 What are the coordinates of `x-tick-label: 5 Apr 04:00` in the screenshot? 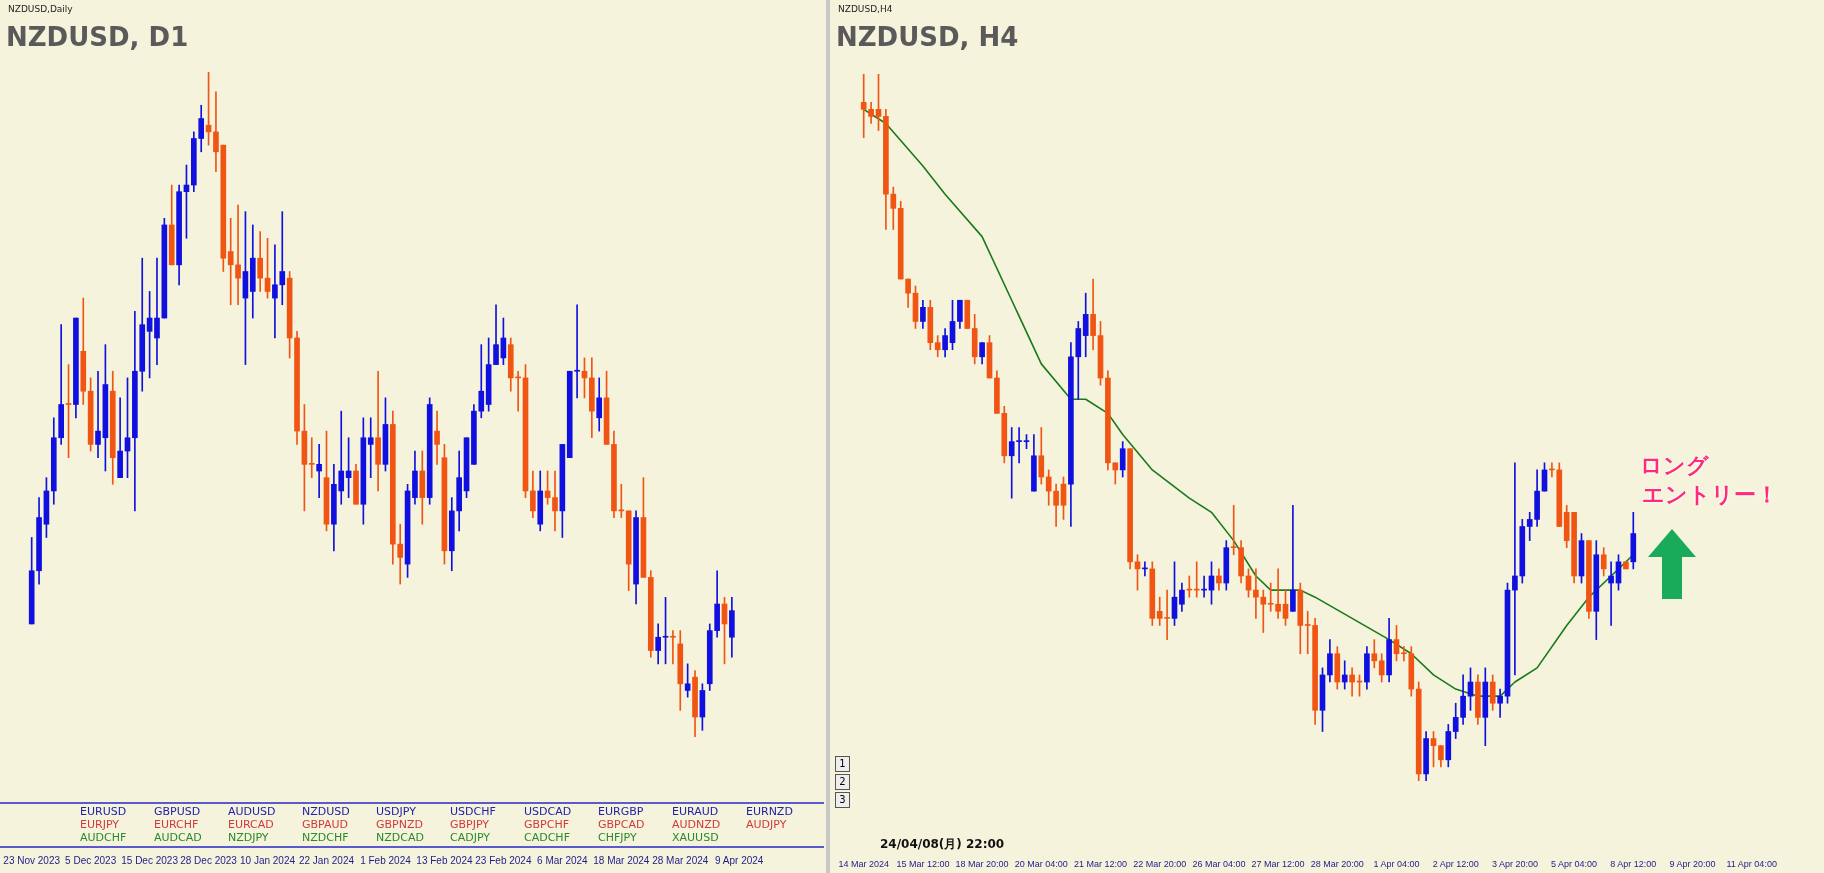 It's located at (1574, 863).